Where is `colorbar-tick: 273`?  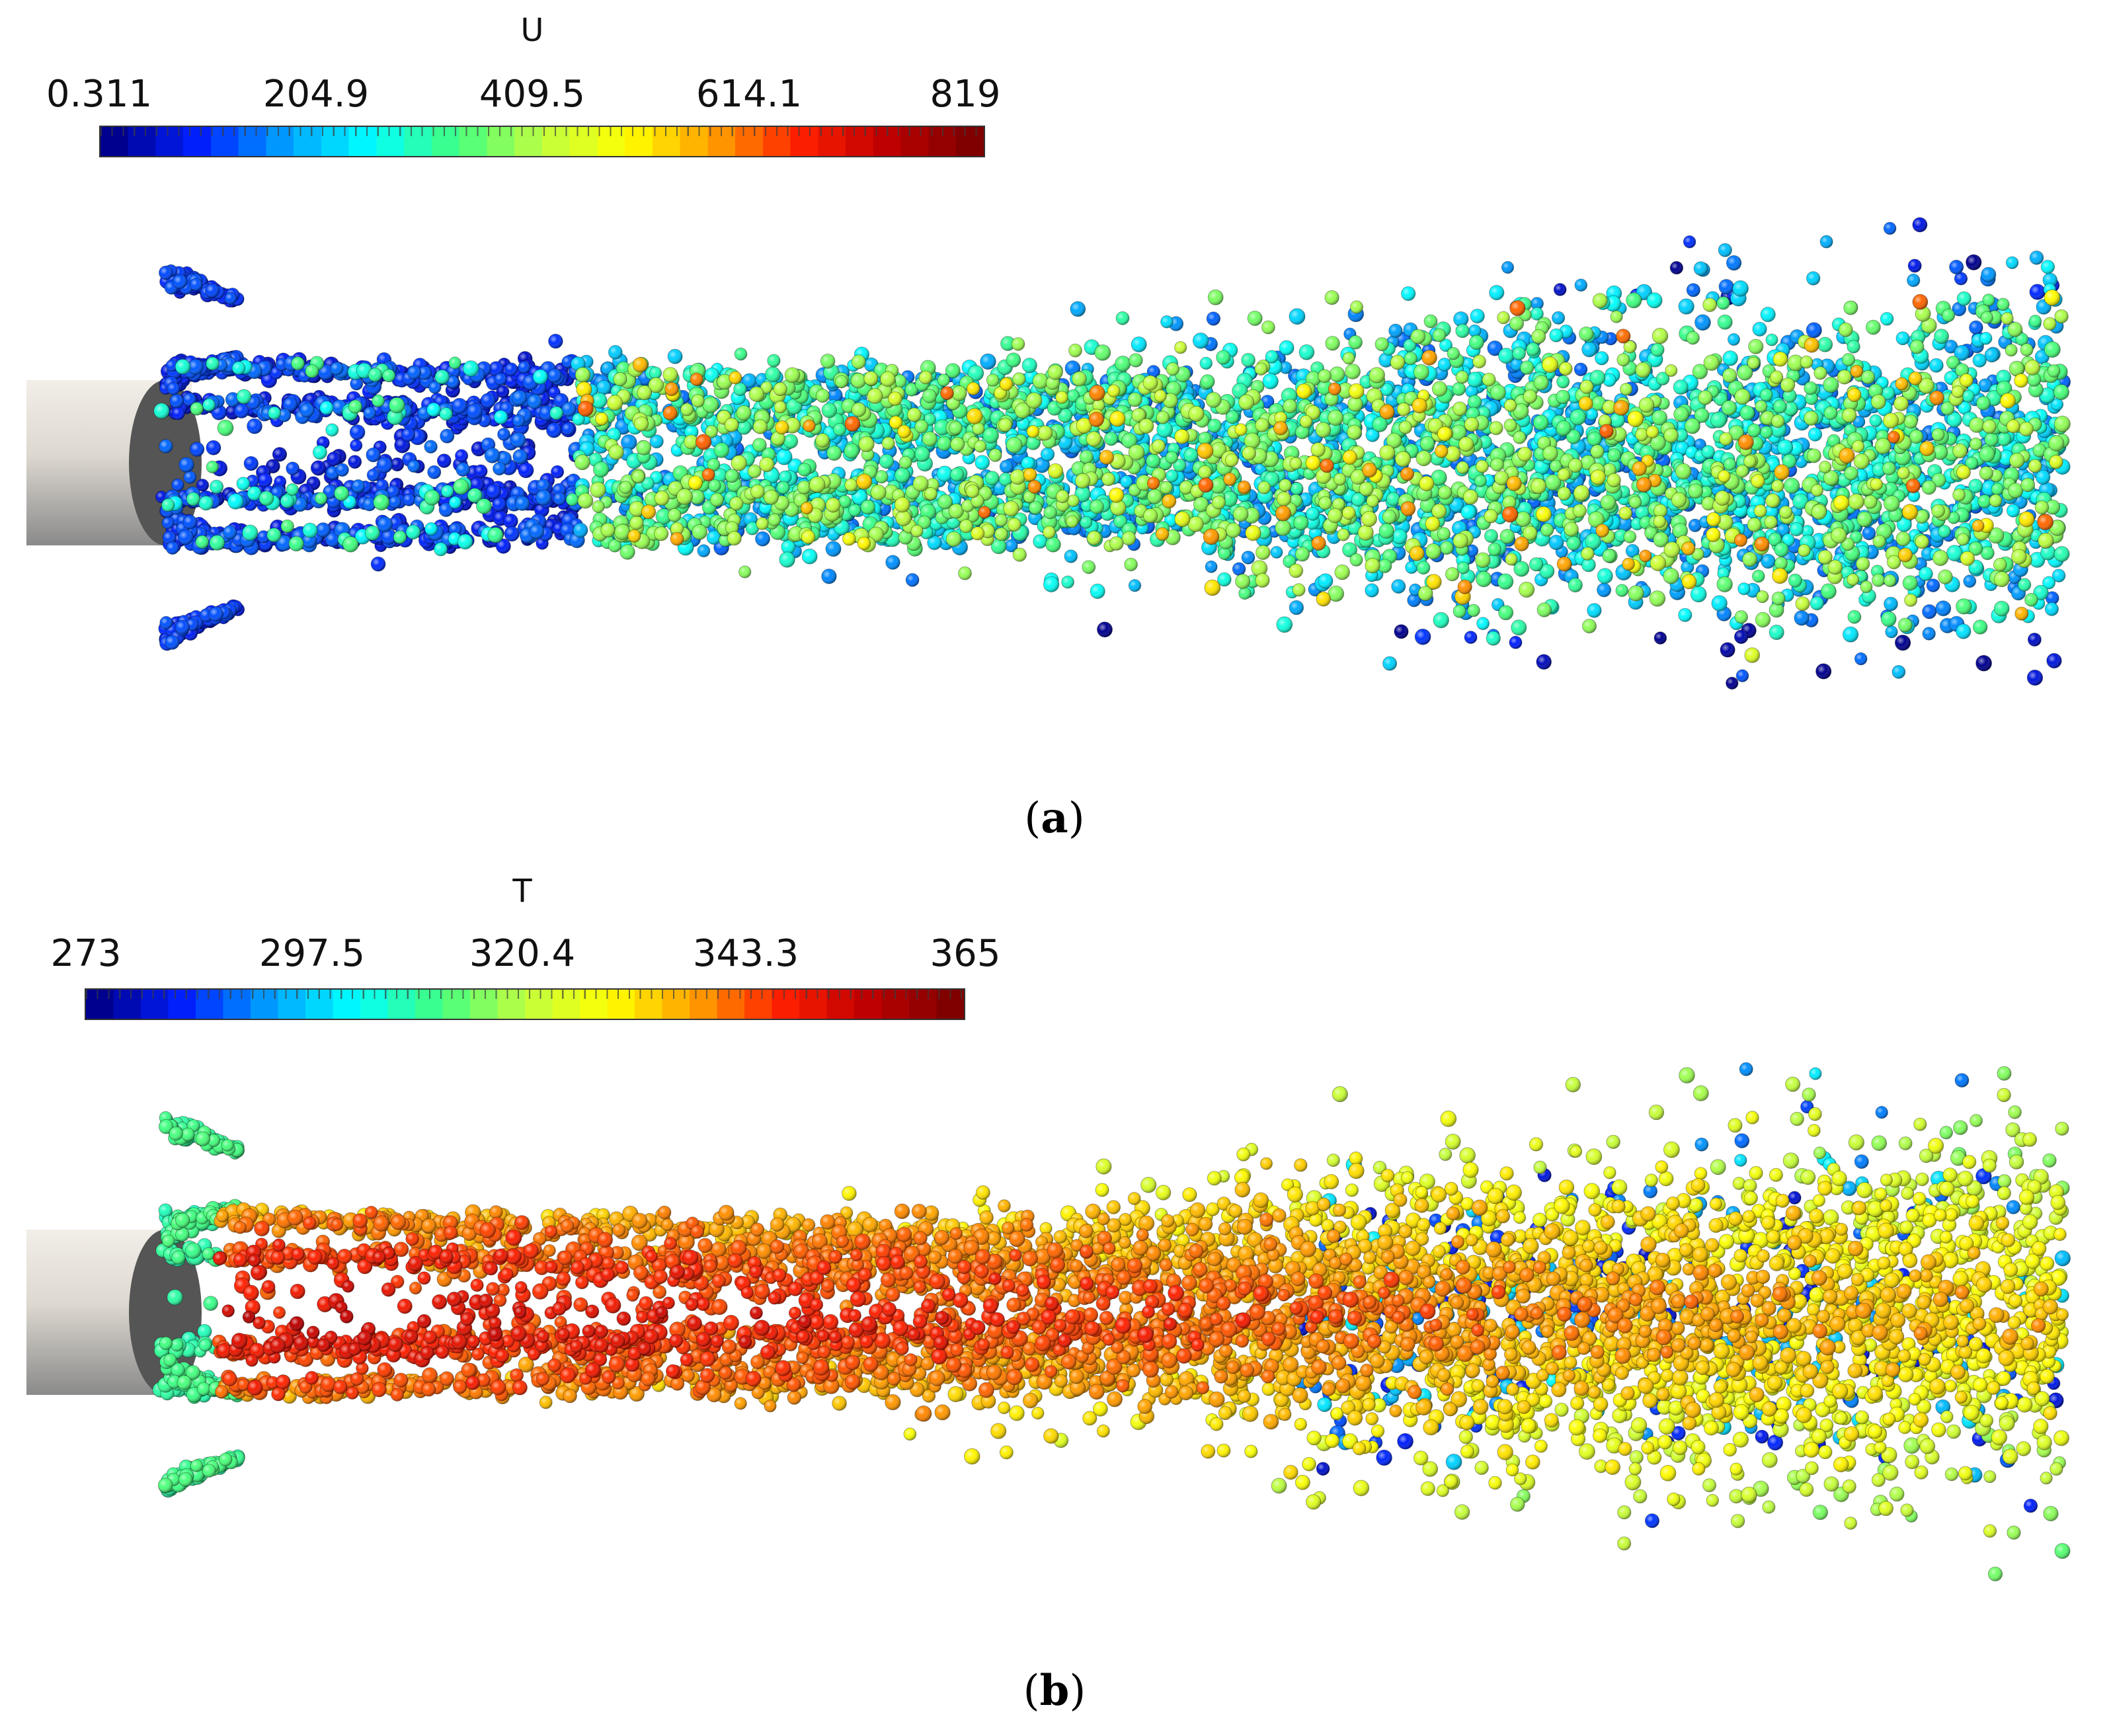
colorbar-tick: 273 is located at coordinates (86, 953).